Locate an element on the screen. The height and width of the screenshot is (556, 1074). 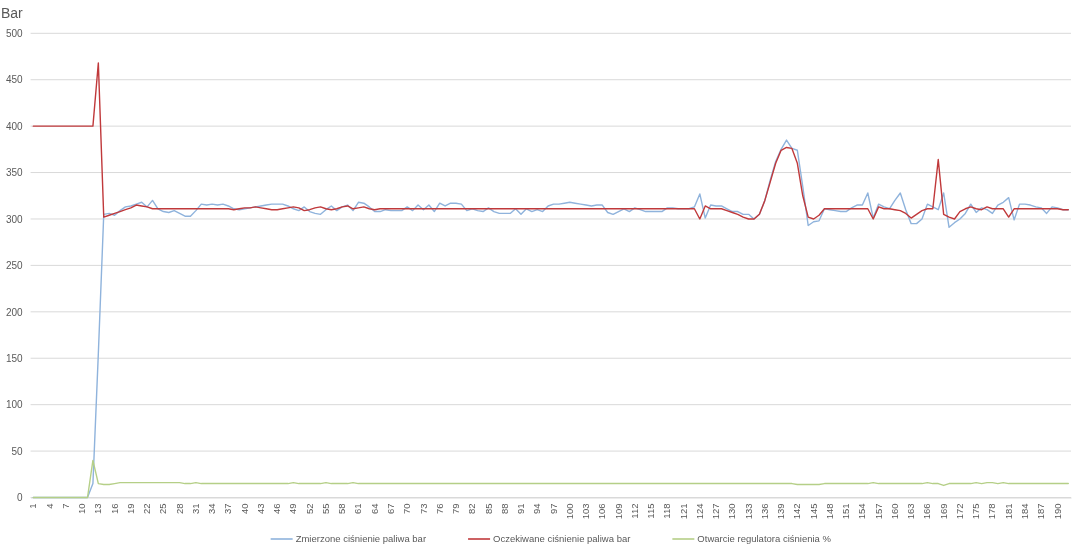
x-tick-label: 22 is located at coordinates (147, 509).